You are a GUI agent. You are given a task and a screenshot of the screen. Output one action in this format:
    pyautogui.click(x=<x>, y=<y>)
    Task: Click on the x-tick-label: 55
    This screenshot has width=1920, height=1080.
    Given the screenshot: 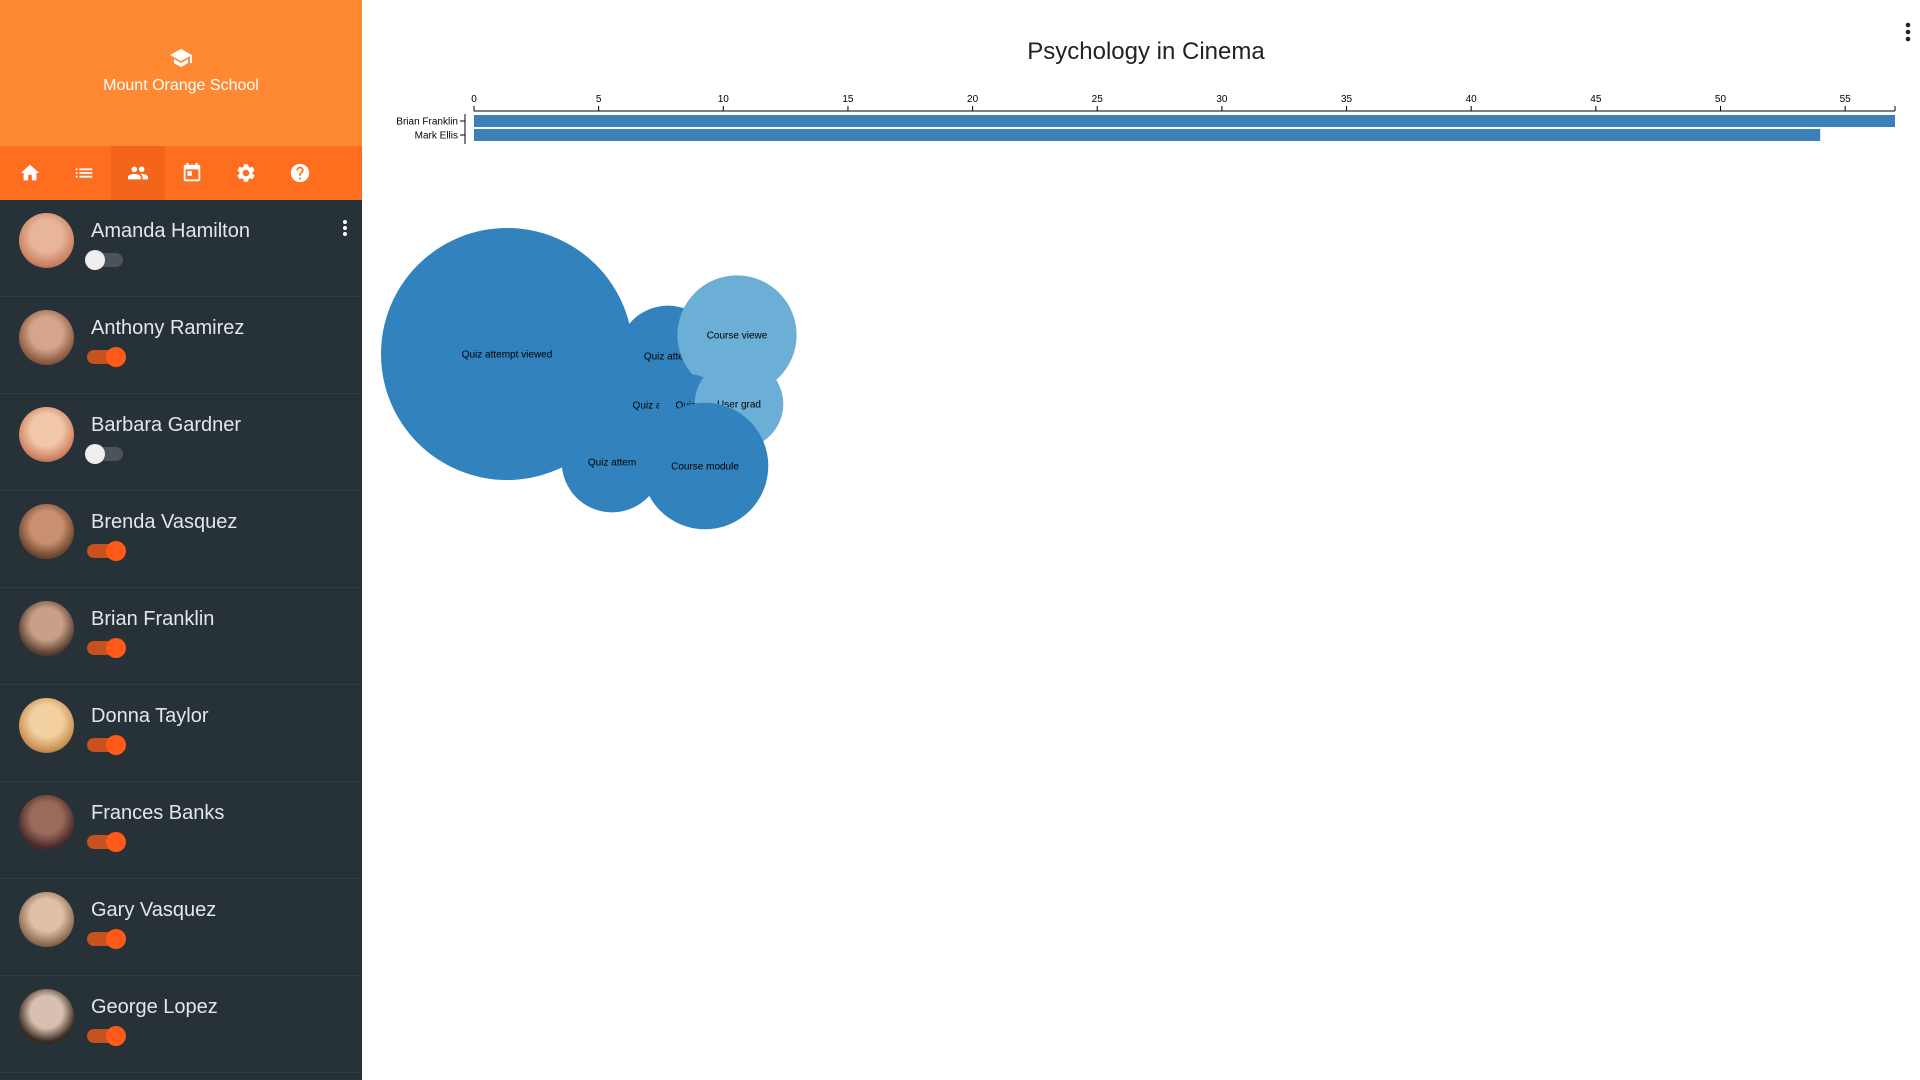 What is the action you would take?
    pyautogui.click(x=1846, y=99)
    